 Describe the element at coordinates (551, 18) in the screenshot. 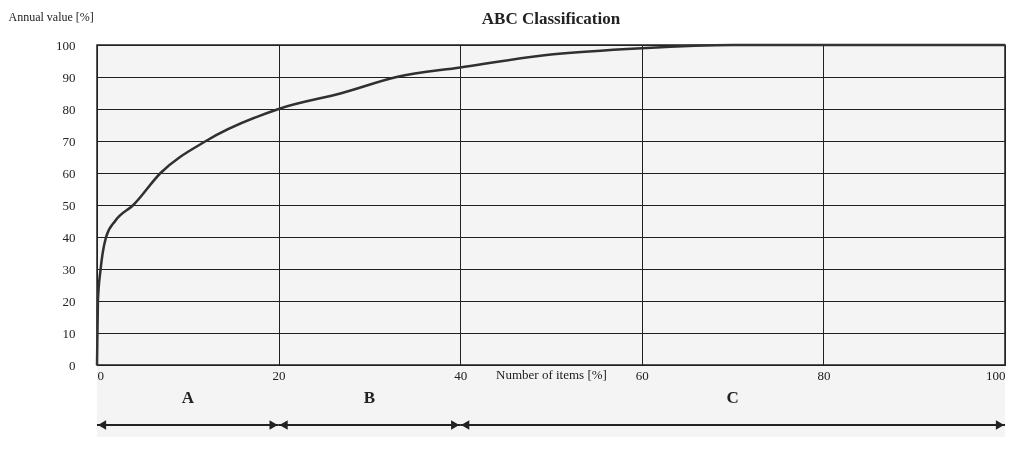

I see `chart-title: ABC Classification` at that location.